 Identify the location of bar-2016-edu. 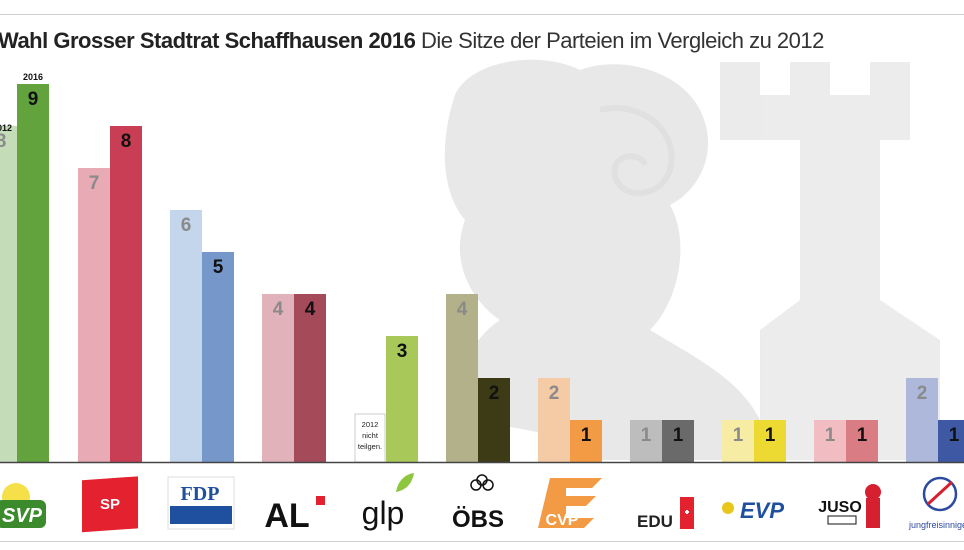
(678, 441).